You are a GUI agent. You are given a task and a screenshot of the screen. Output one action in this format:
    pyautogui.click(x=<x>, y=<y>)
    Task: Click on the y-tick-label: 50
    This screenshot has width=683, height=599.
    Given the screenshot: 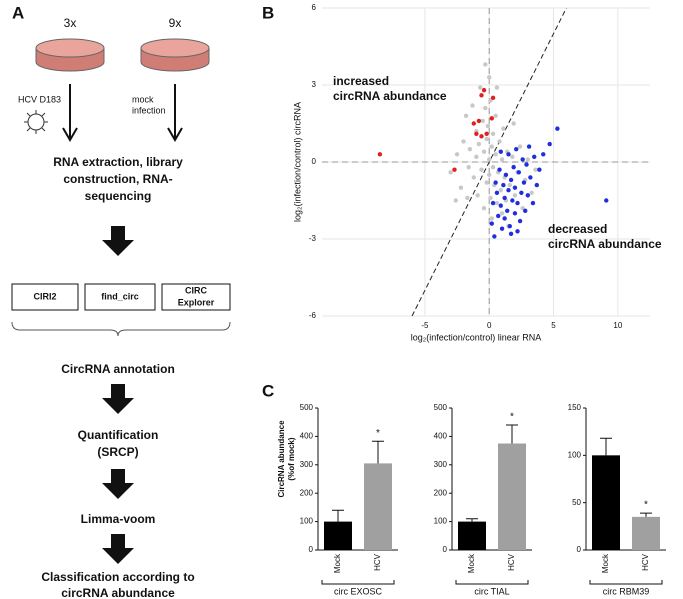 What is the action you would take?
    pyautogui.click(x=576, y=502)
    